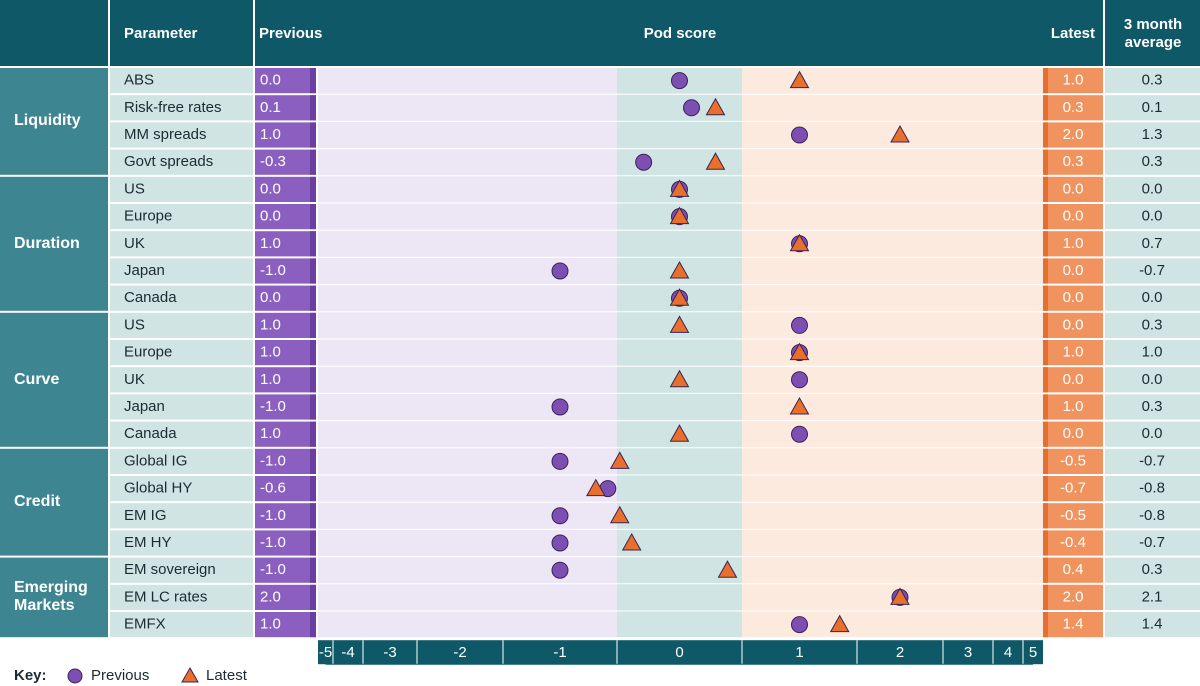  I want to click on average-value: 0.3, so click(1152, 324).